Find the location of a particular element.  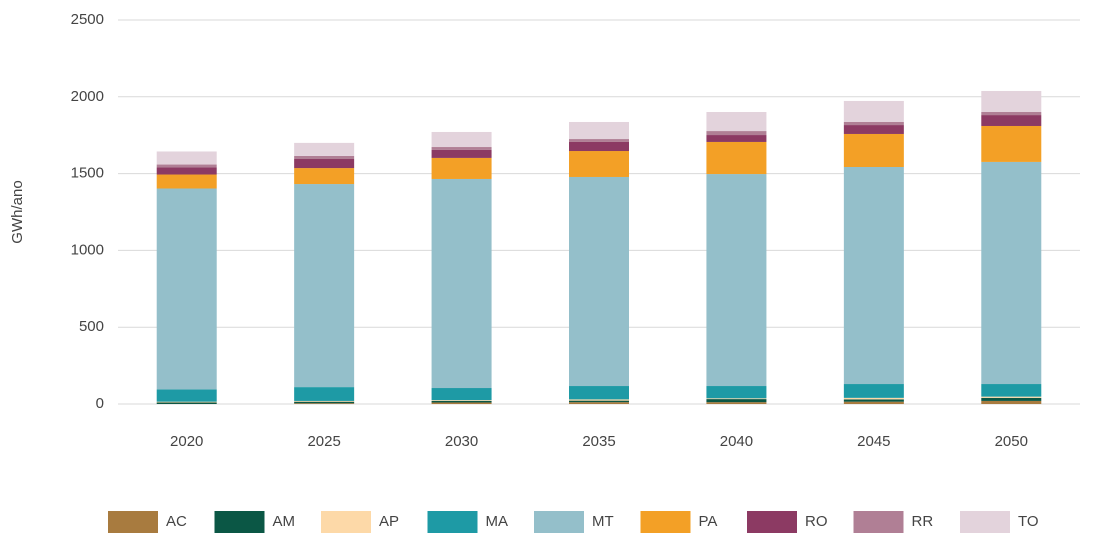

legend-label: AP is located at coordinates (389, 521).